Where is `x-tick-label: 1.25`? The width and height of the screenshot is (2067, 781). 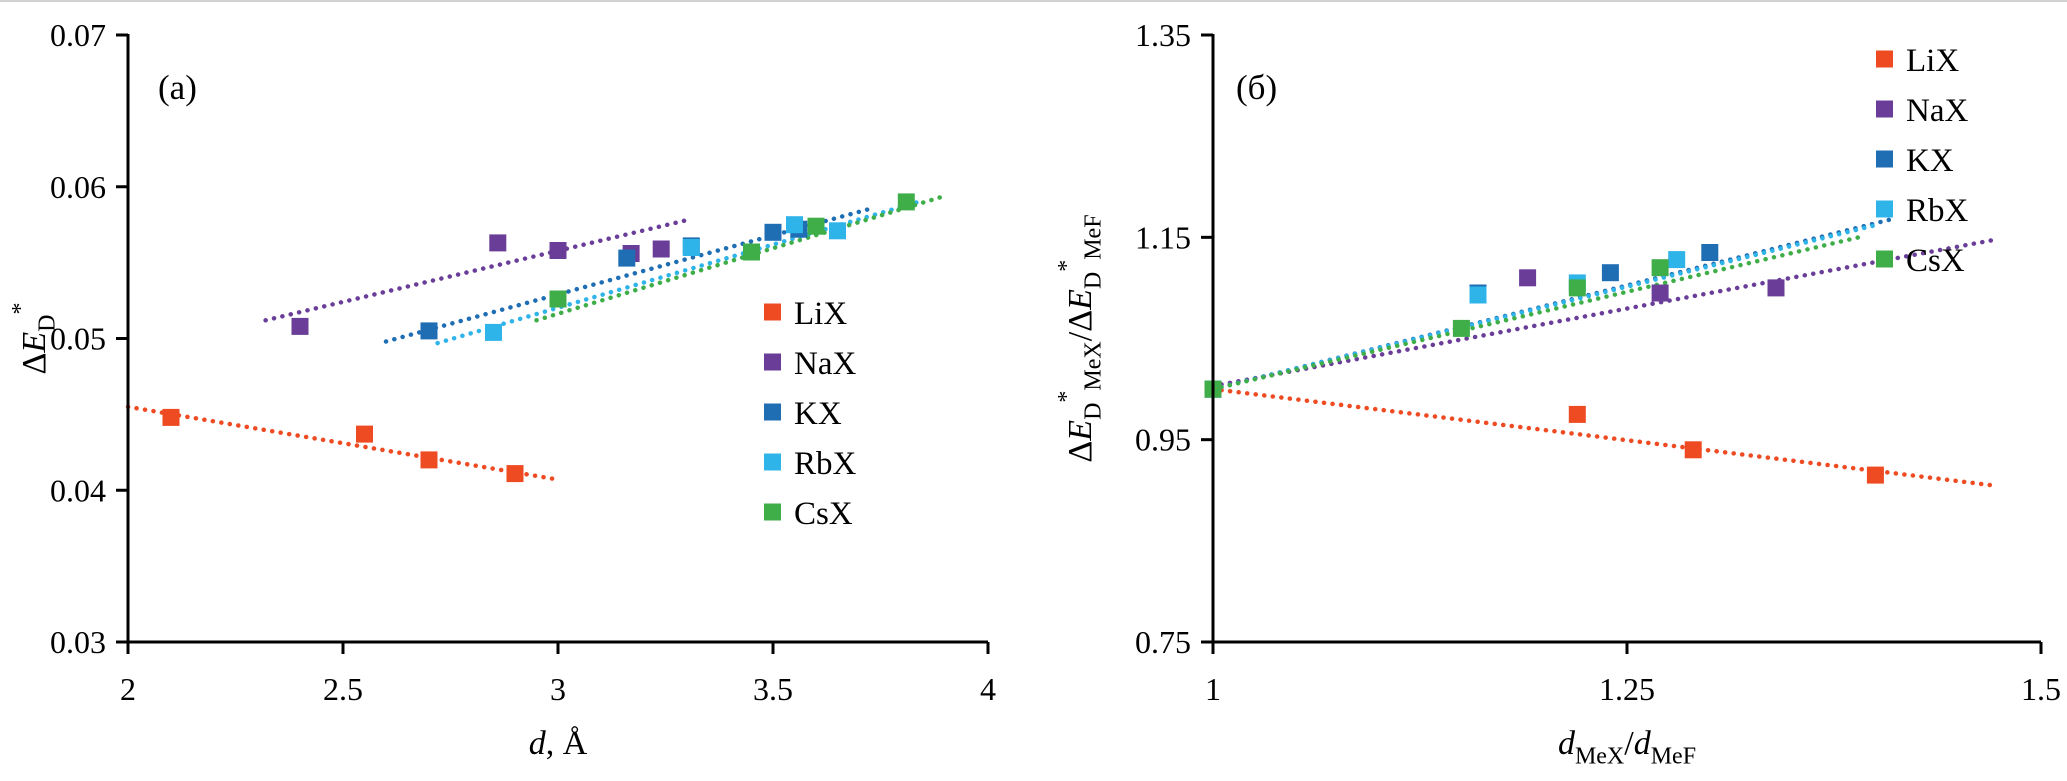 x-tick-label: 1.25 is located at coordinates (1627, 689).